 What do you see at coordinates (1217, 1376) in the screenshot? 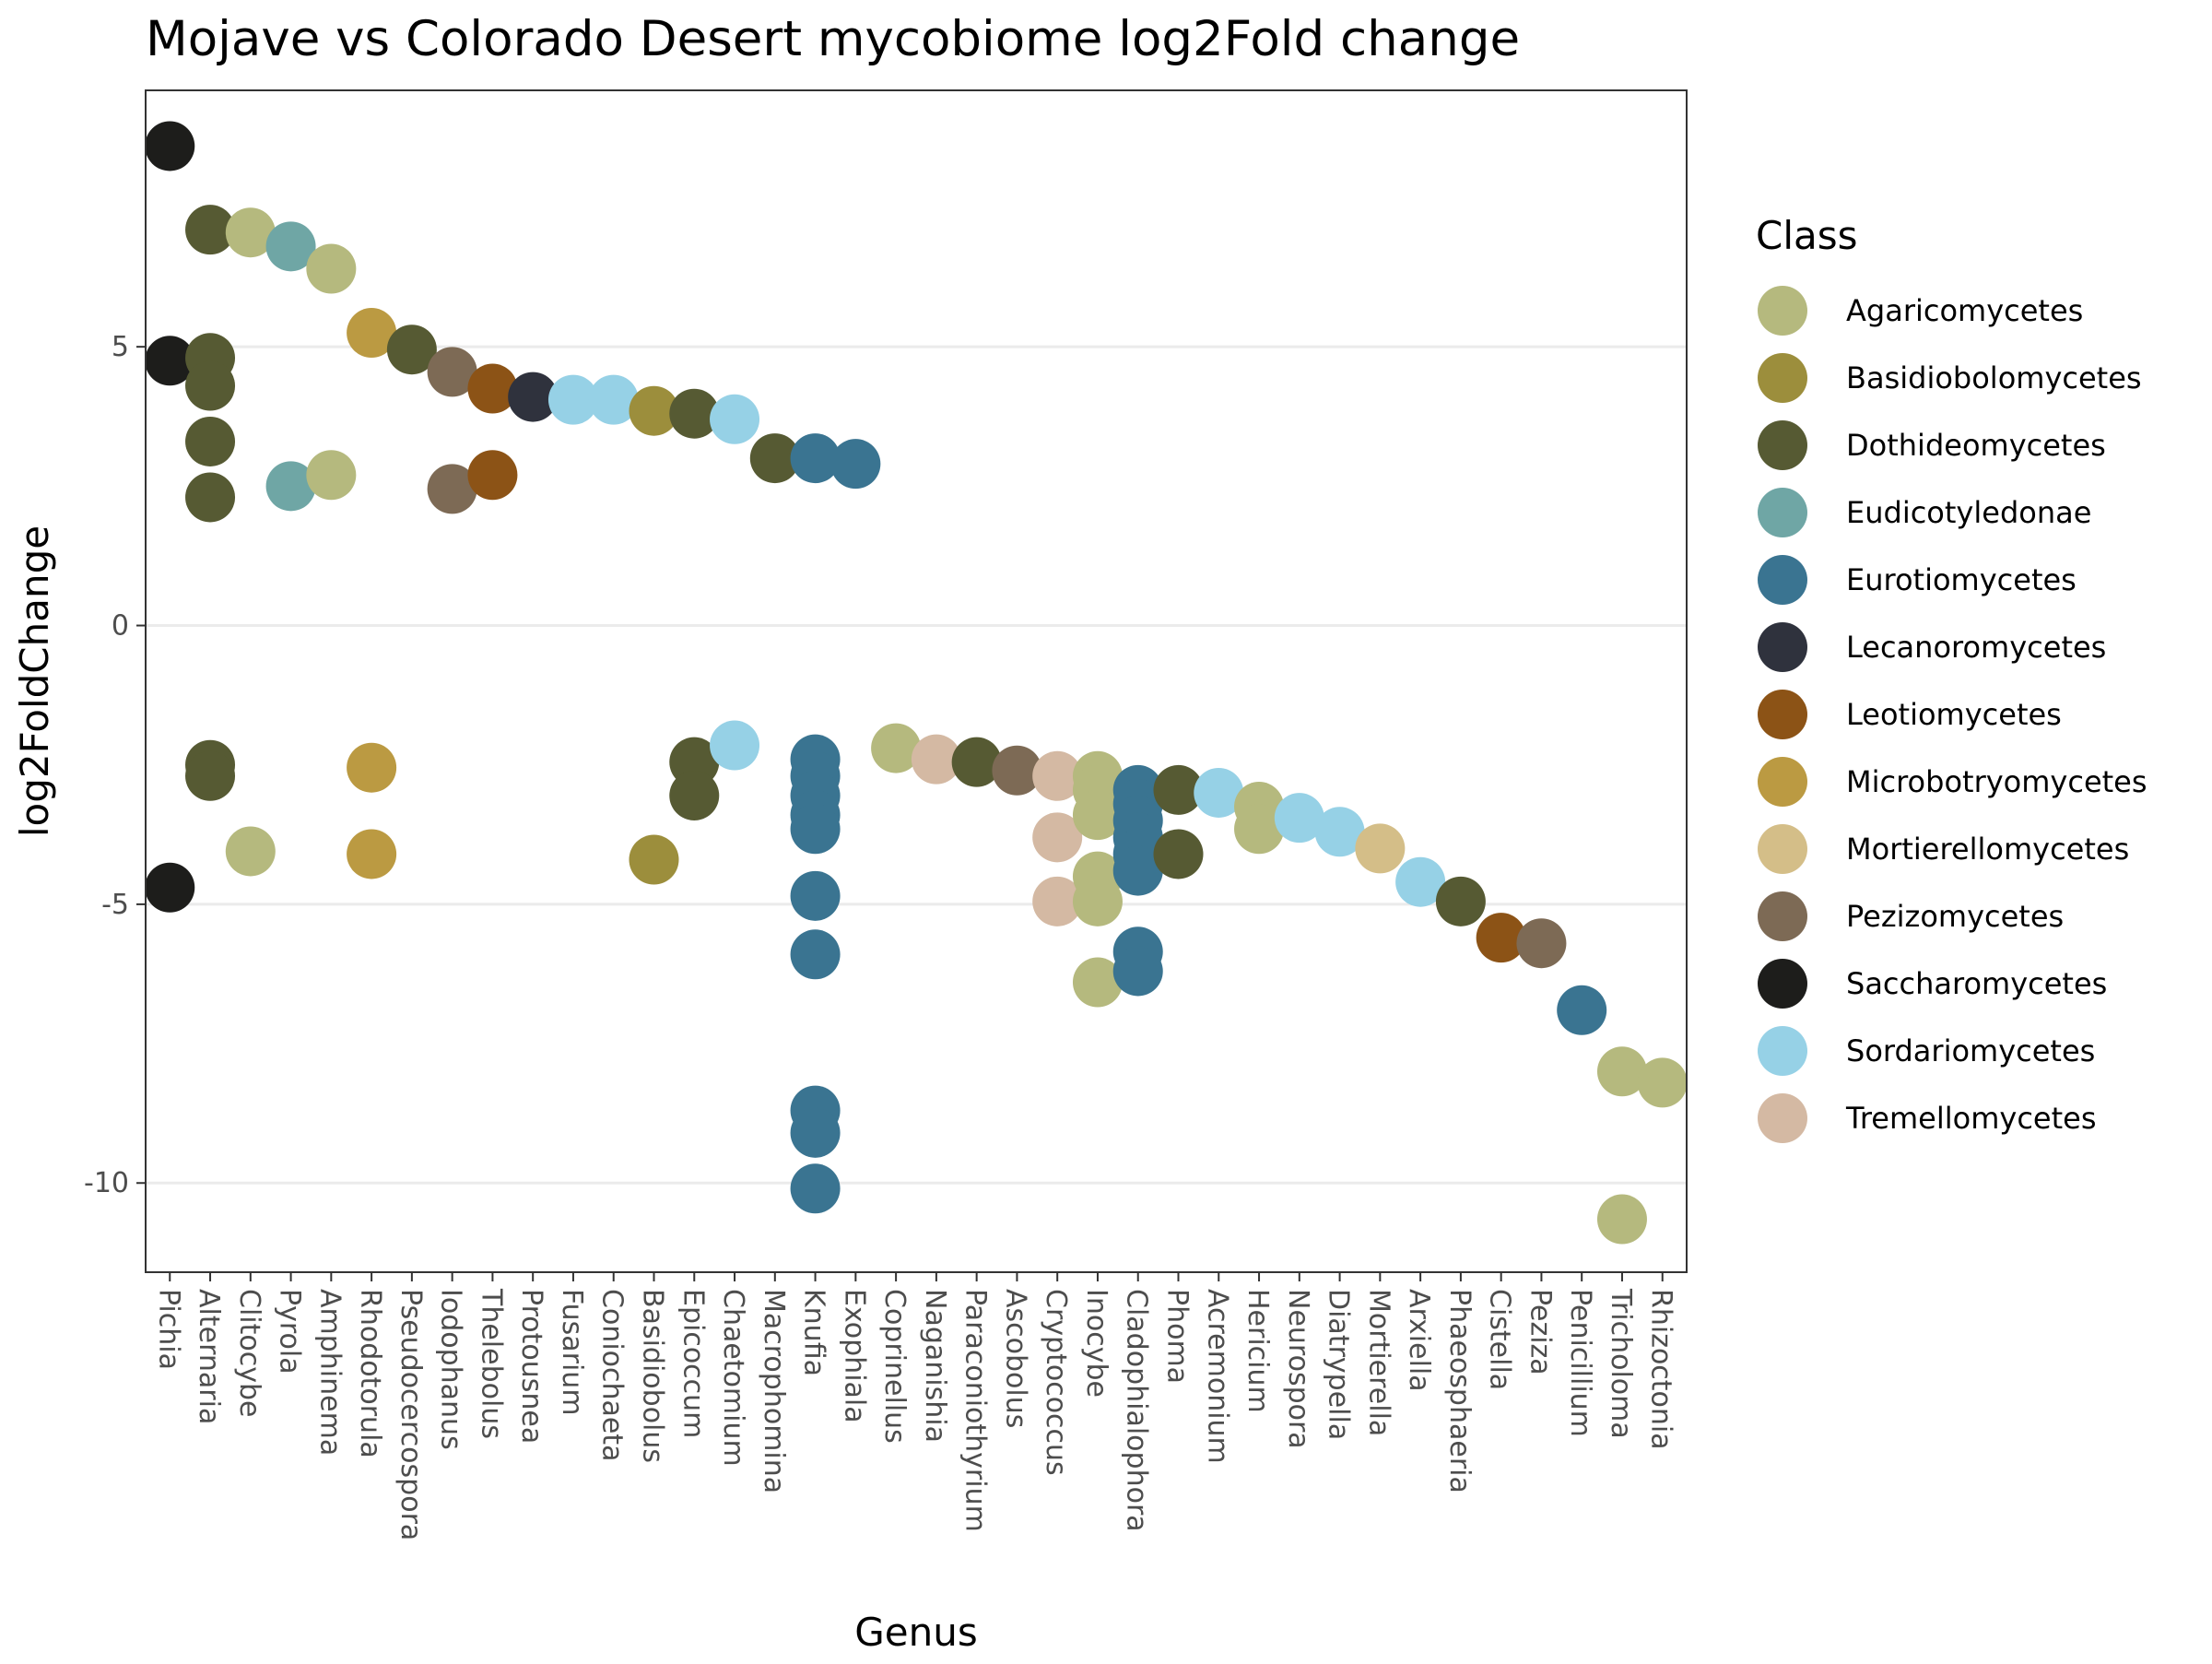
I see `x-tick-label: Acremonium` at bounding box center [1217, 1376].